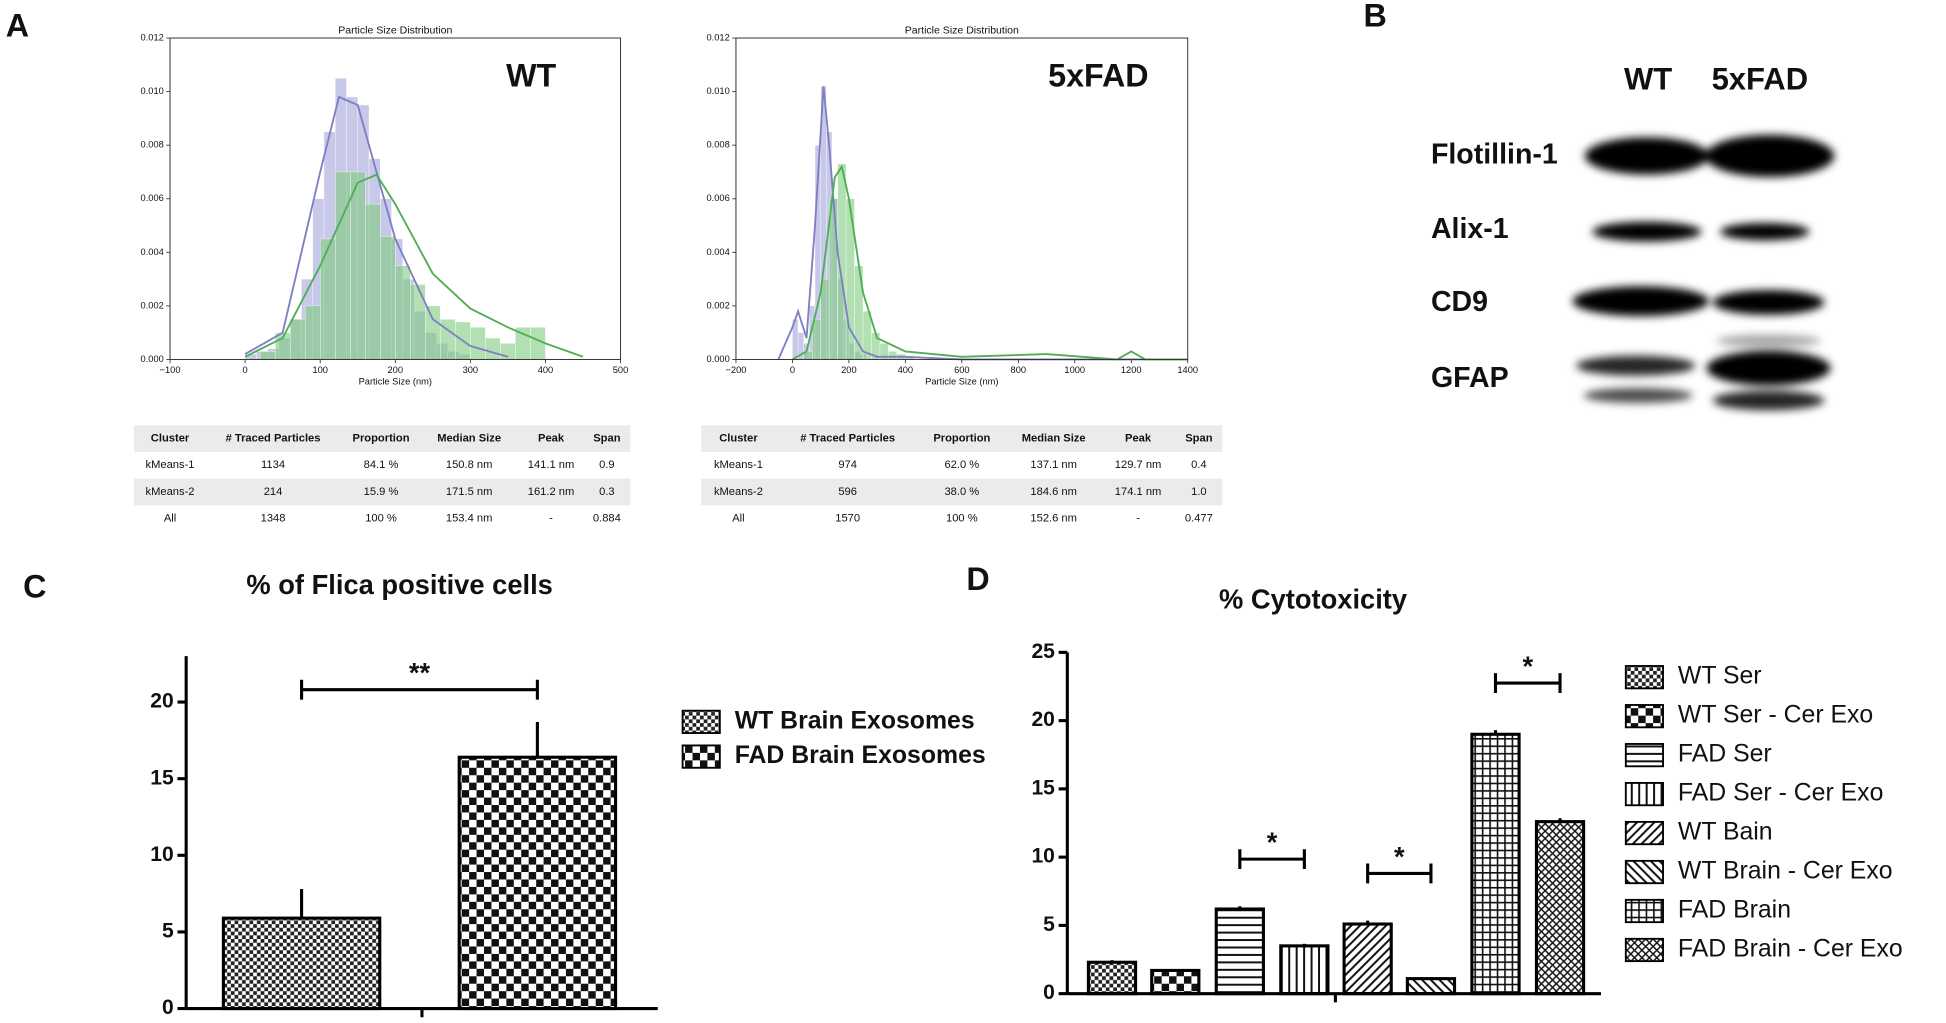 The height and width of the screenshot is (1023, 1946). What do you see at coordinates (1459, 302) in the screenshot?
I see `blot-row-label: CD9` at bounding box center [1459, 302].